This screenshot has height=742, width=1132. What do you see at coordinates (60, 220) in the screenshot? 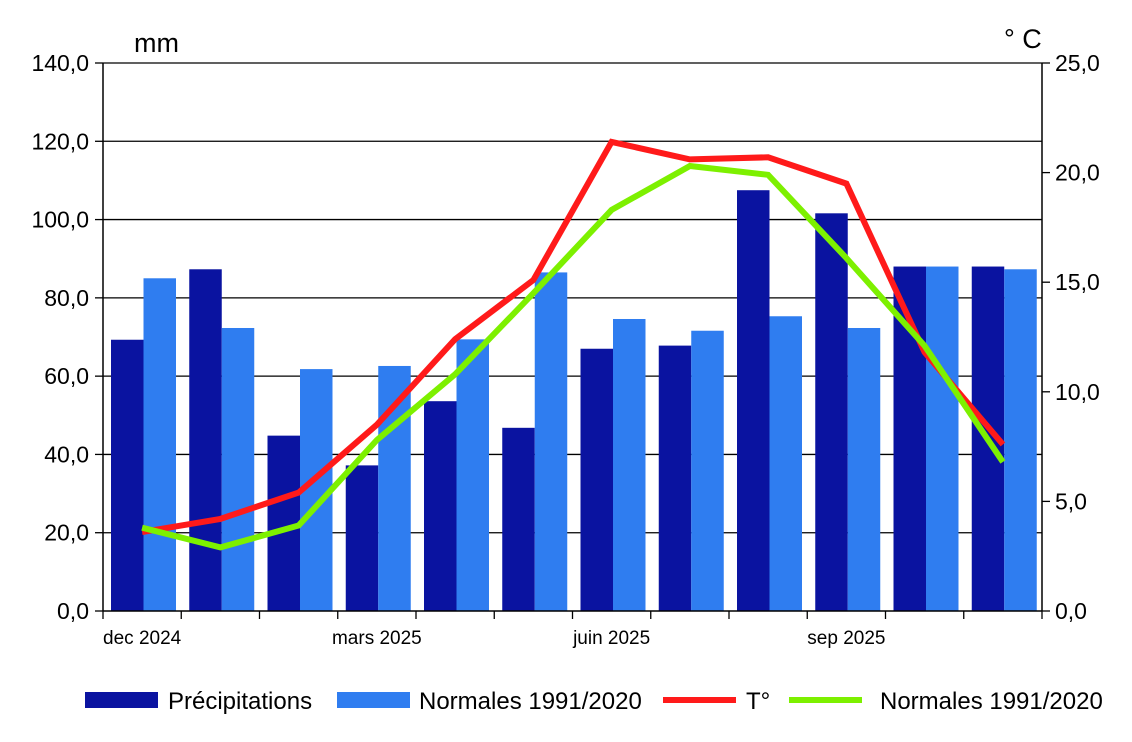
I see `left-tick-label: 100,0` at bounding box center [60, 220].